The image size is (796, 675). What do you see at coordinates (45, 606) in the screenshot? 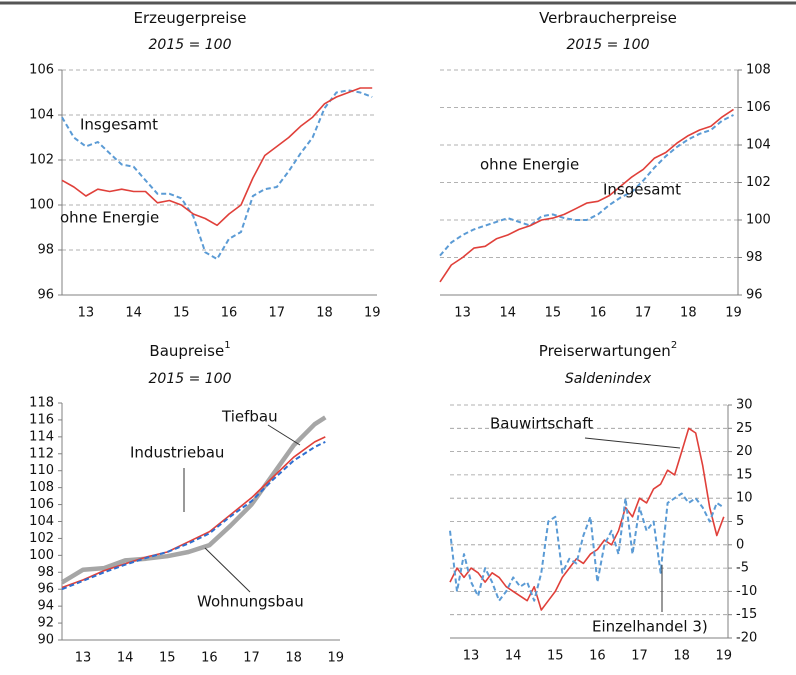
I see `y-tick-label: 94` at bounding box center [45, 606].